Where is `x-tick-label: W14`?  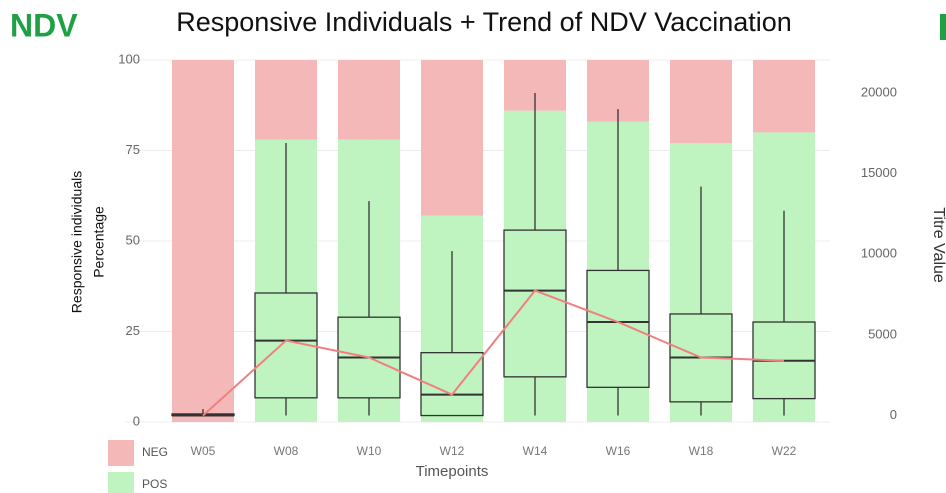 x-tick-label: W14 is located at coordinates (535, 451).